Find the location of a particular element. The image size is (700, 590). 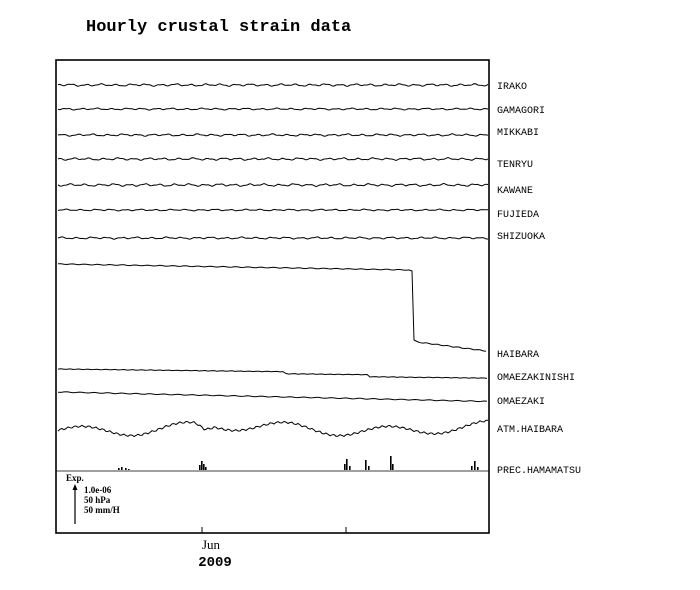

trace-mikkabi is located at coordinates (273, 135).